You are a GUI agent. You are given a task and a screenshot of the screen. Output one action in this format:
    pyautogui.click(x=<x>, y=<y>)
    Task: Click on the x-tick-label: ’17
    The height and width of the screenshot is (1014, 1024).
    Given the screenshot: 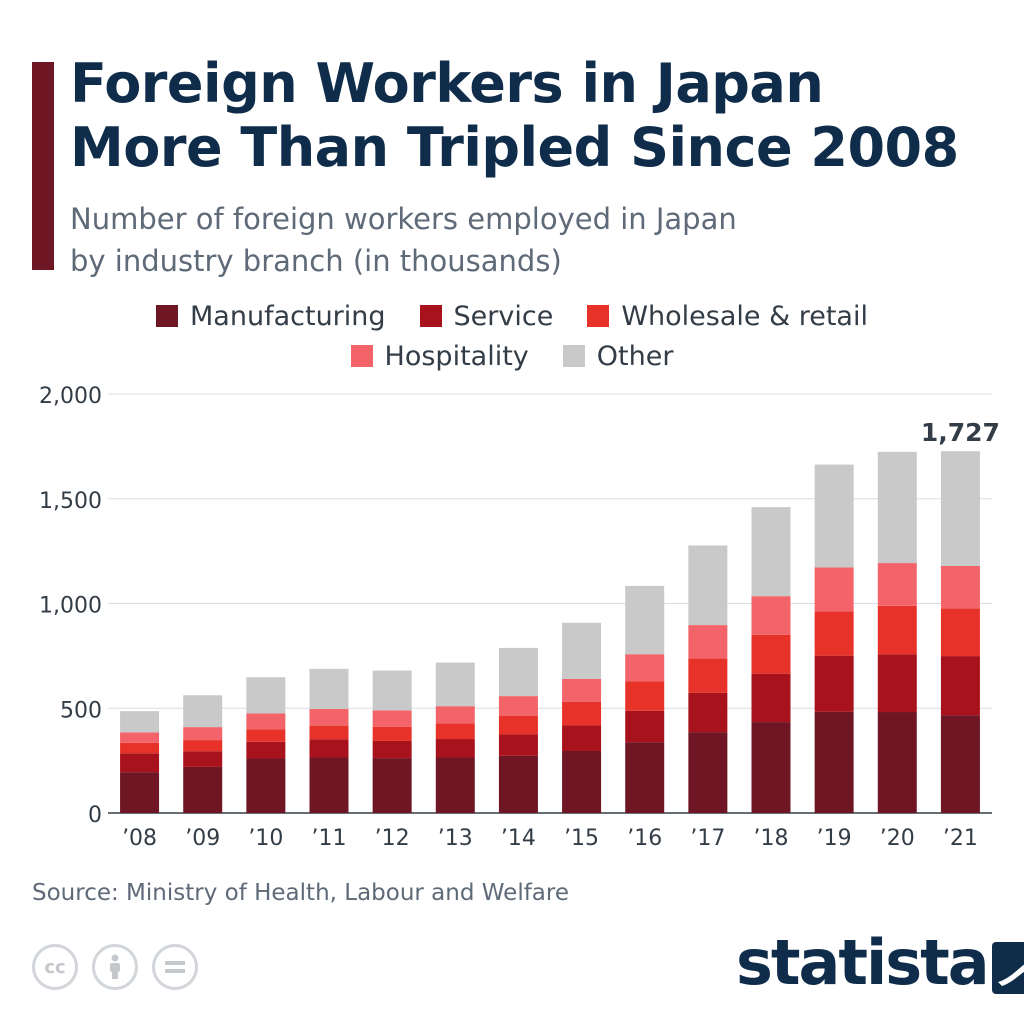 What is the action you would take?
    pyautogui.click(x=707, y=838)
    